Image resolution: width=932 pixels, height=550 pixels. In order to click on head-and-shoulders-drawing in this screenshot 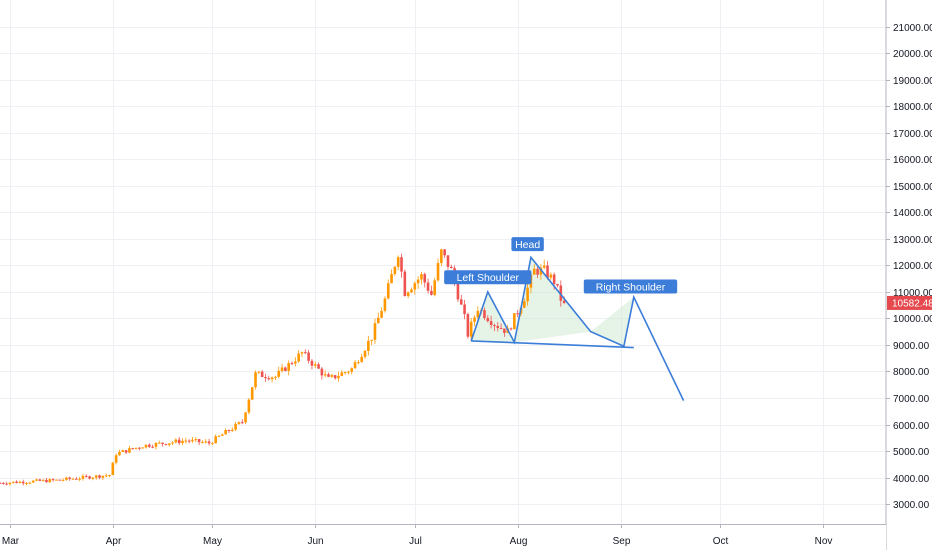, I will do `click(577, 328)`.